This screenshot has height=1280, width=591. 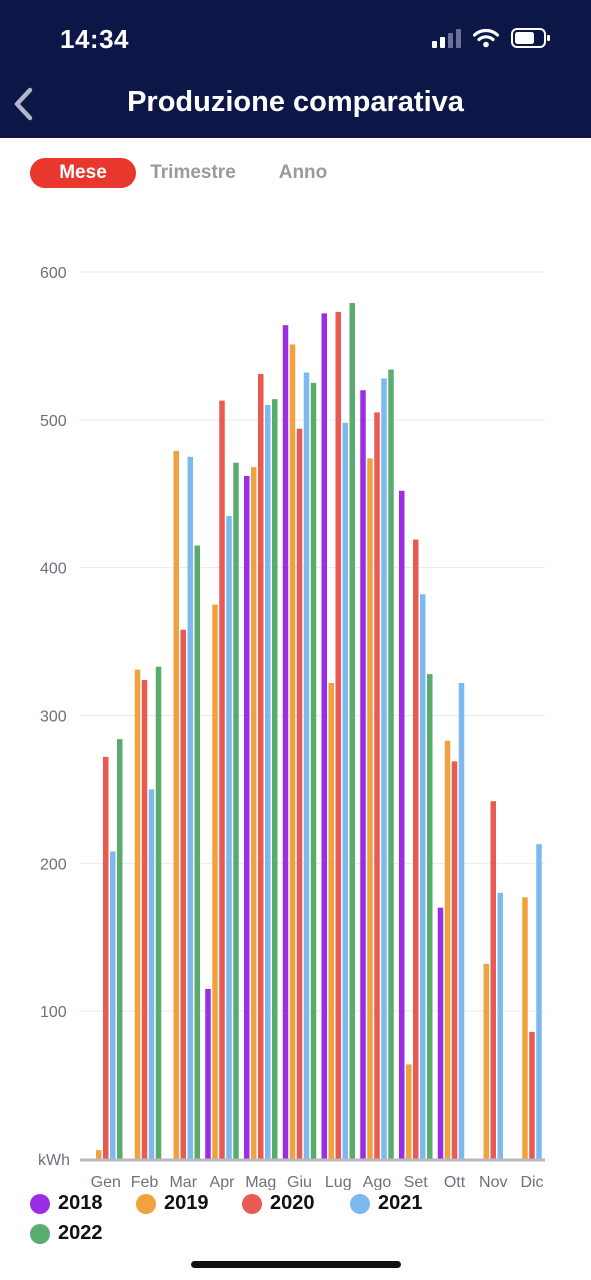 I want to click on x-tick-label: Lug, so click(x=338, y=1182).